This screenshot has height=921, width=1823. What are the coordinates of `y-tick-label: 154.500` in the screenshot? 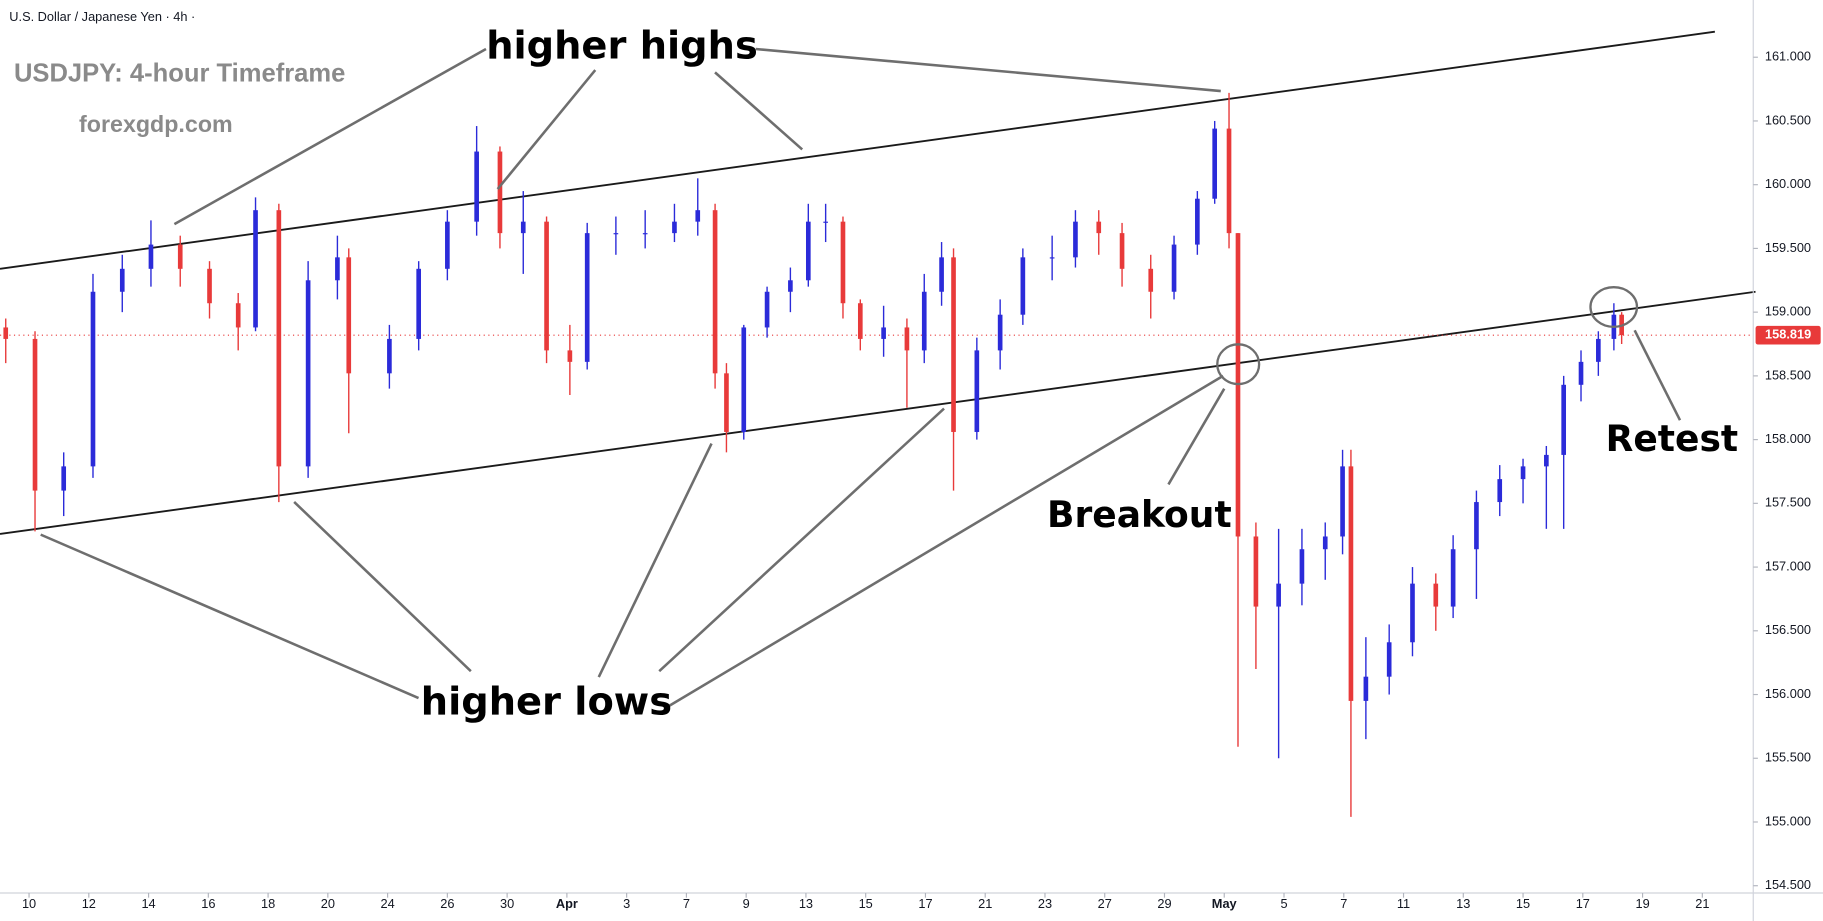 It's located at (1788, 884).